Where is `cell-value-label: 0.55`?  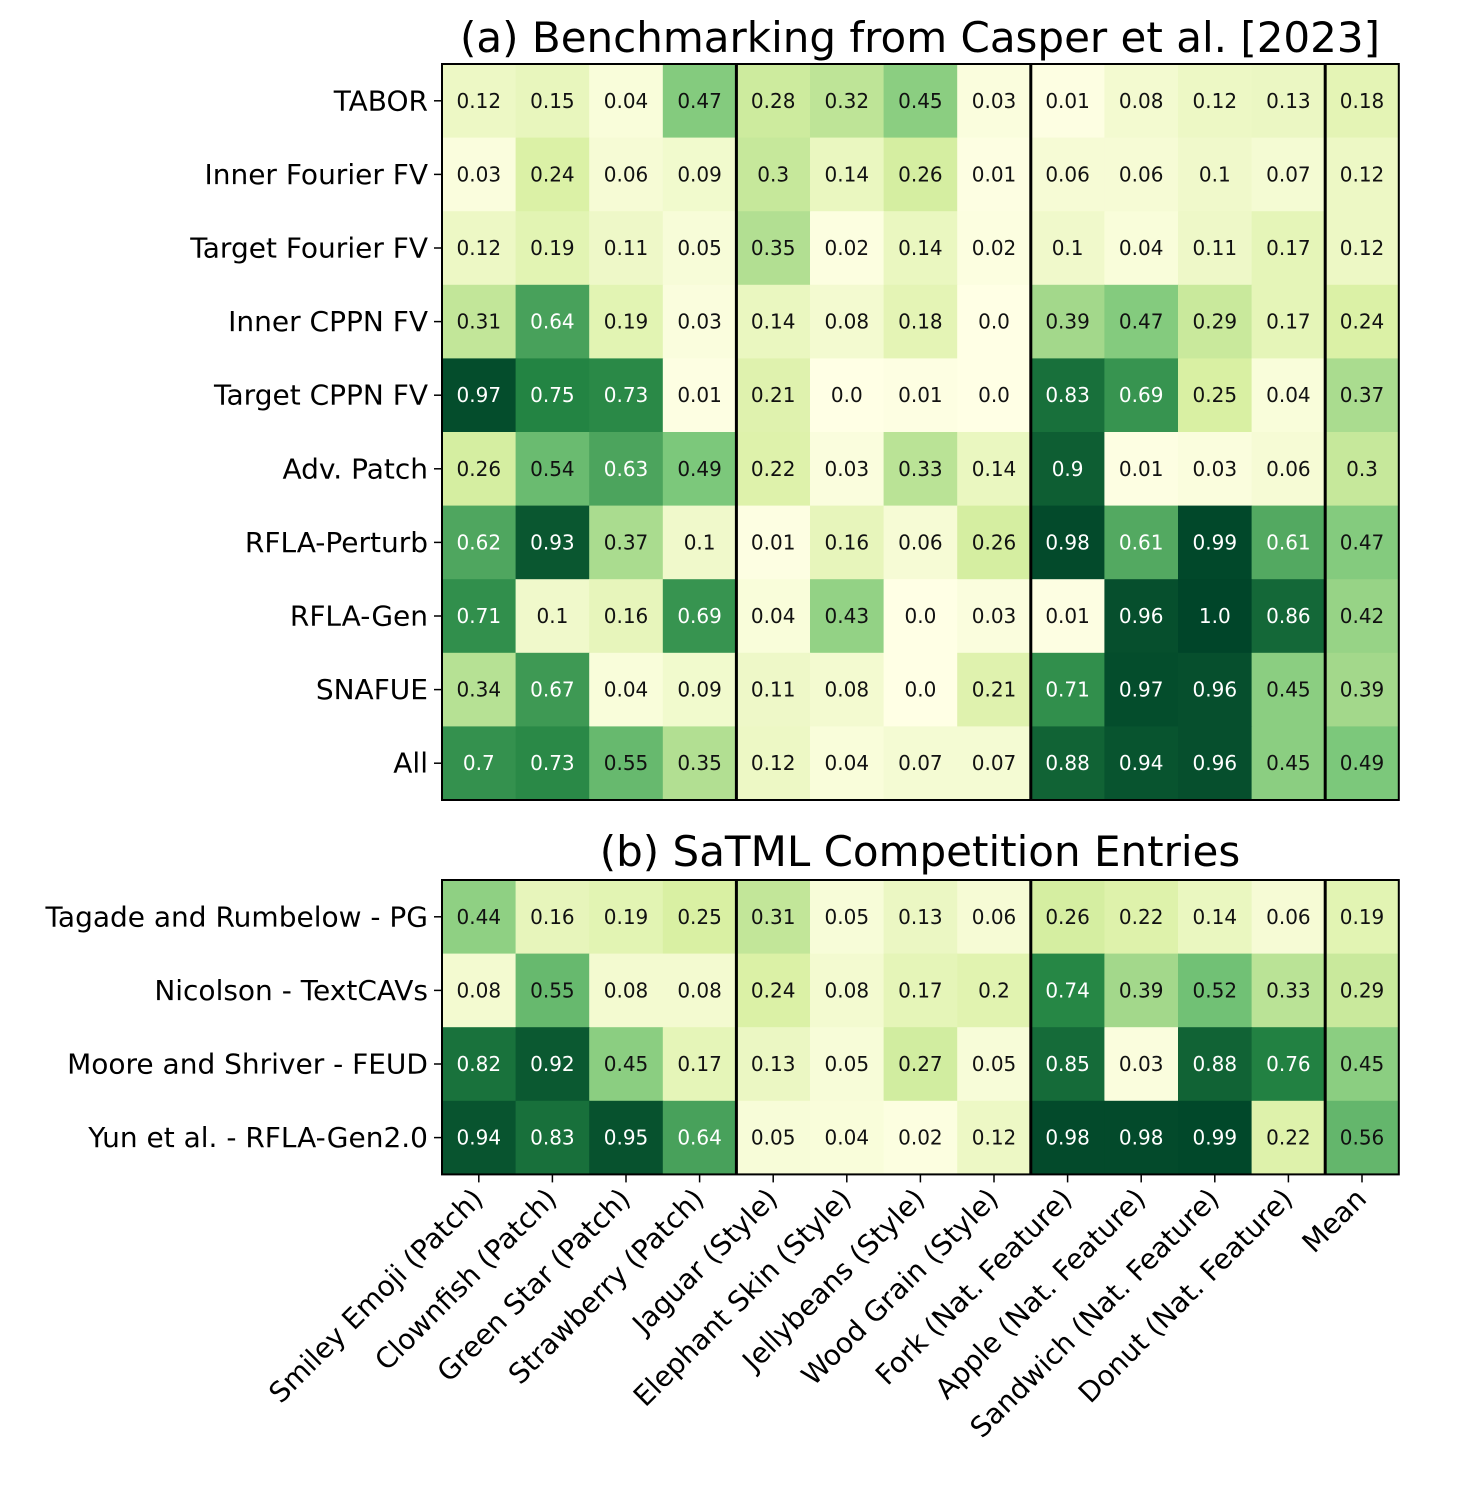 cell-value-label: 0.55 is located at coordinates (626, 763).